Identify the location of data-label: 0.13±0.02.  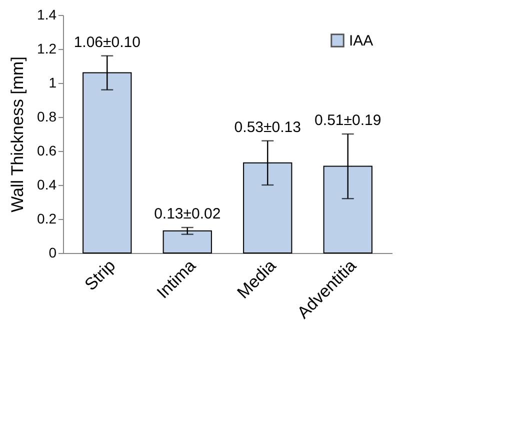
(187, 214).